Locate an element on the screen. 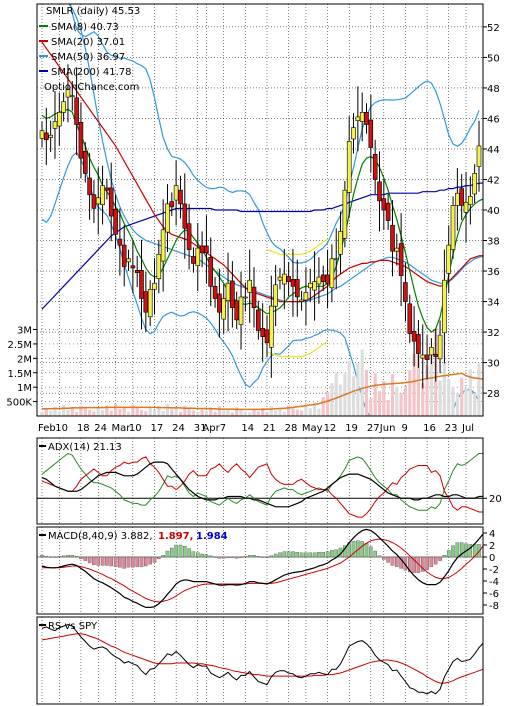  x-tick-label: May is located at coordinates (312, 428).